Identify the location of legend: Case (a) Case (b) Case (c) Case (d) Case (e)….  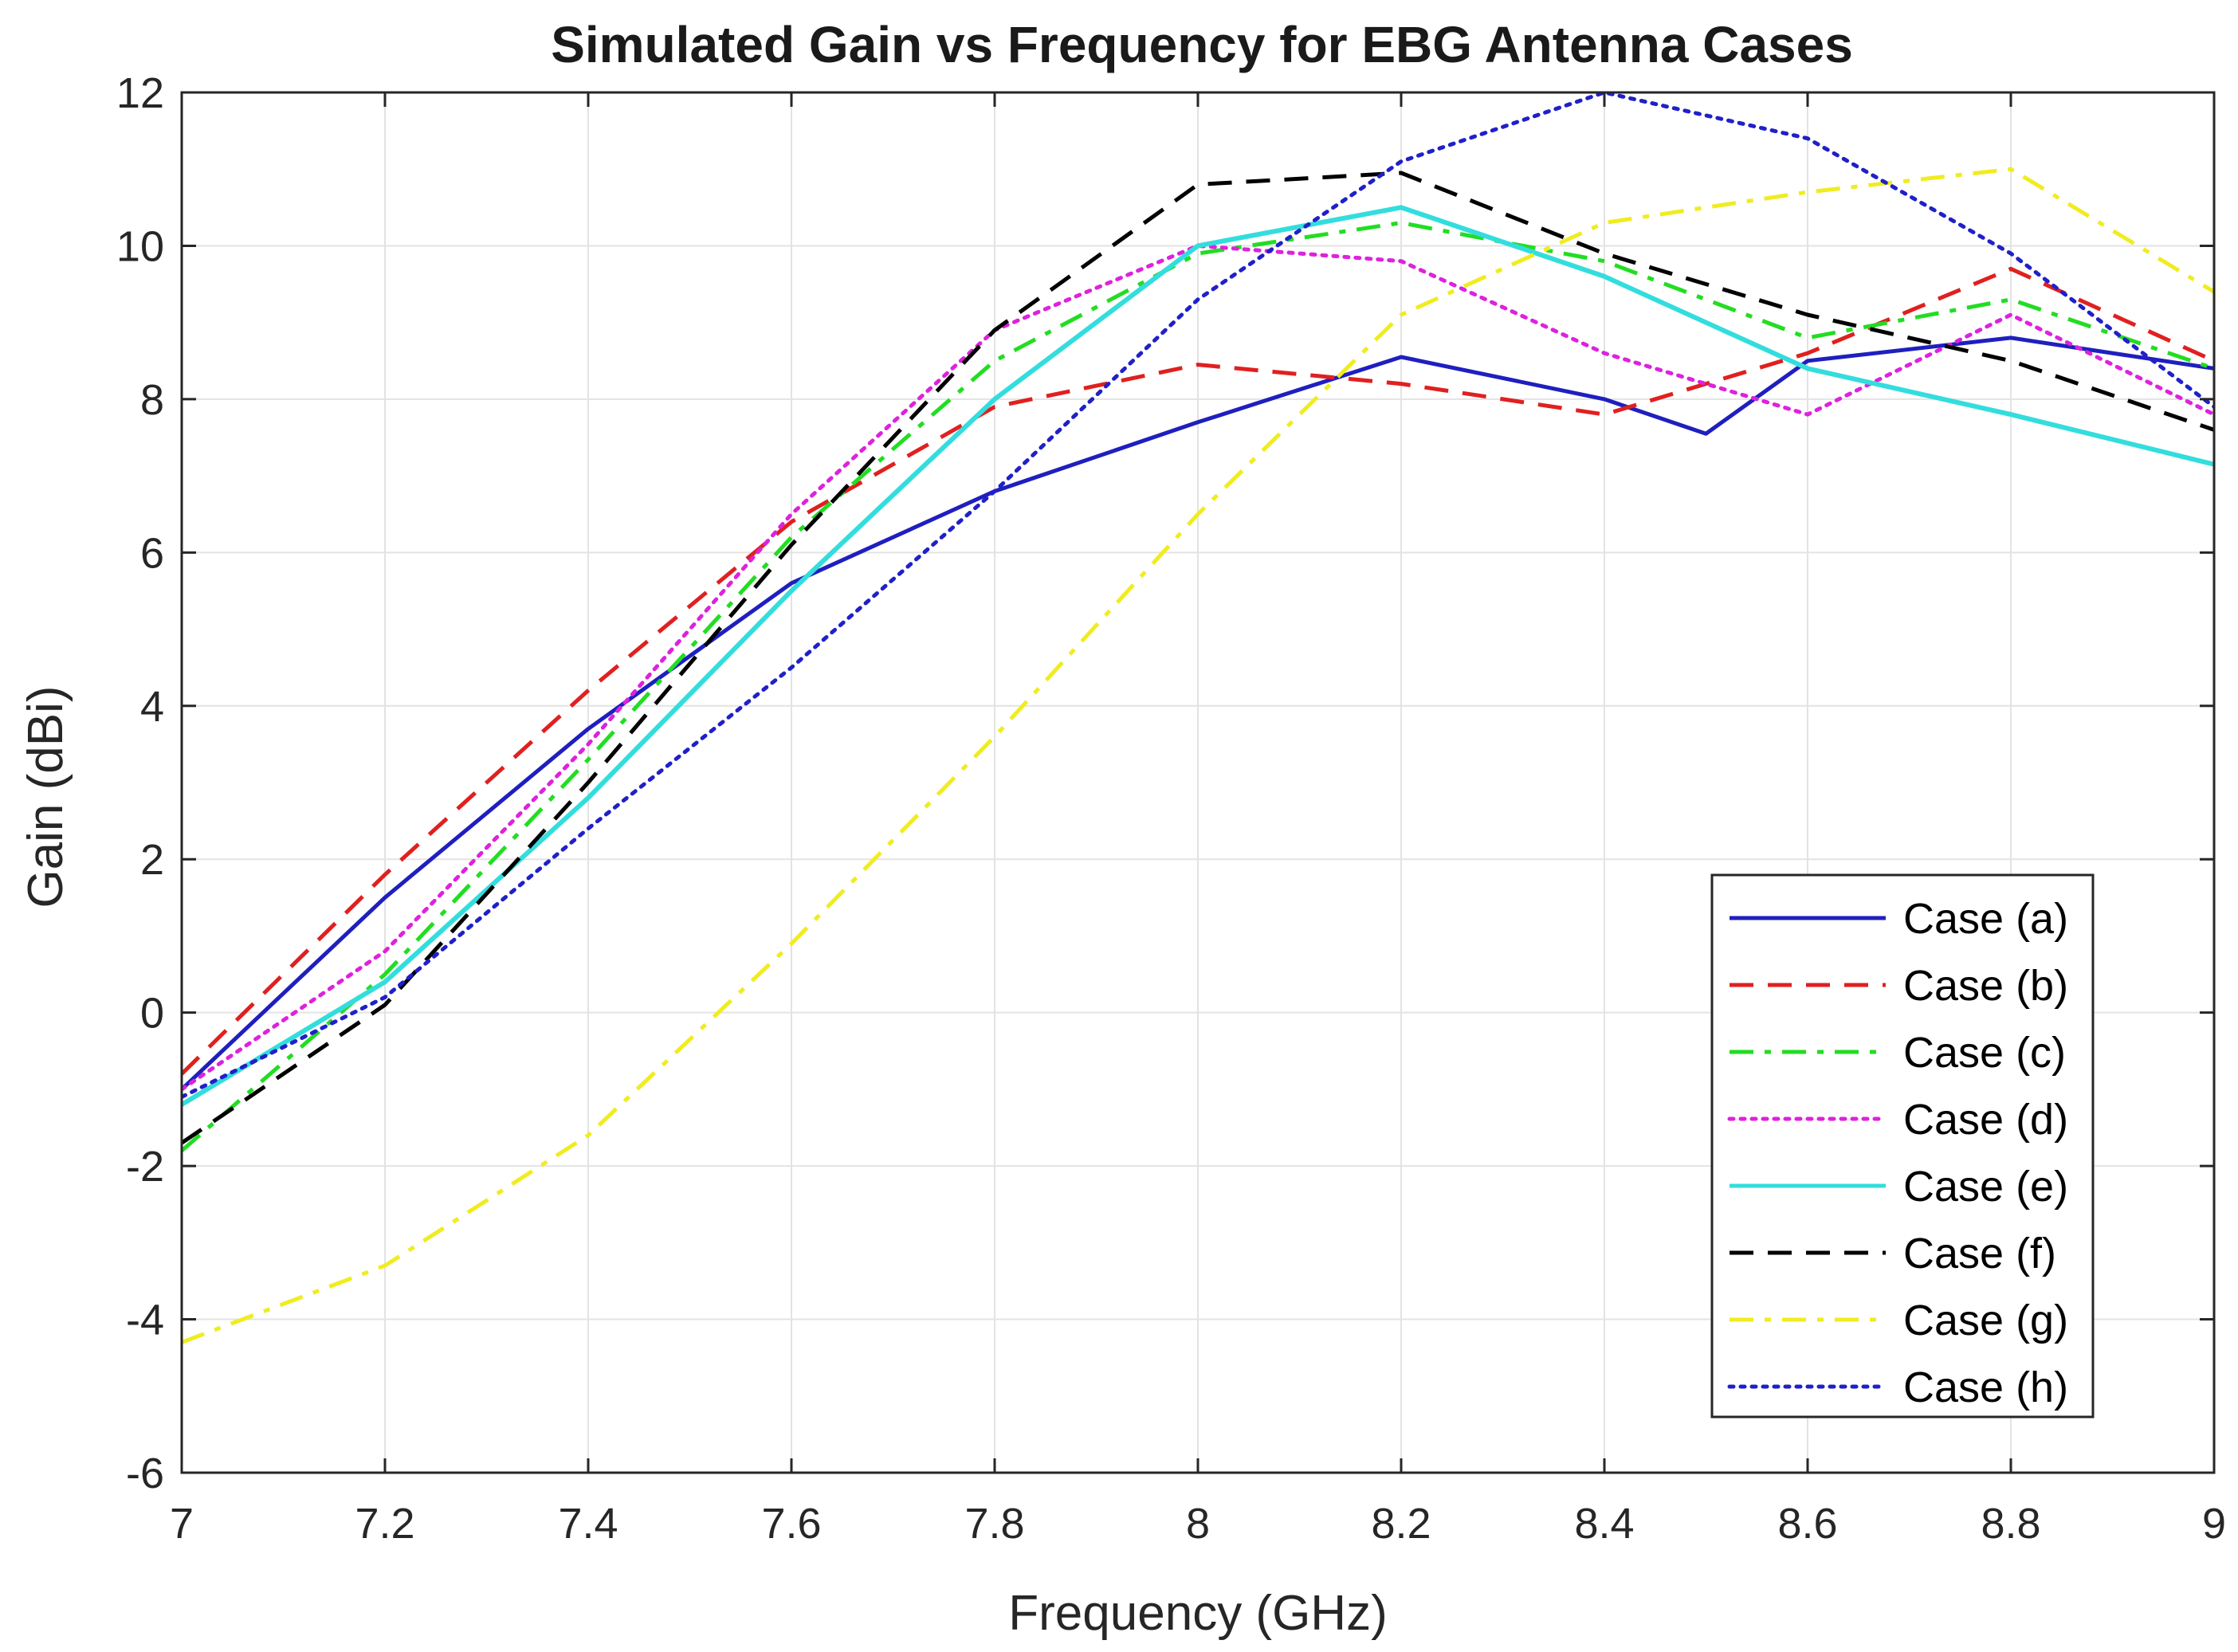
(1903, 1146).